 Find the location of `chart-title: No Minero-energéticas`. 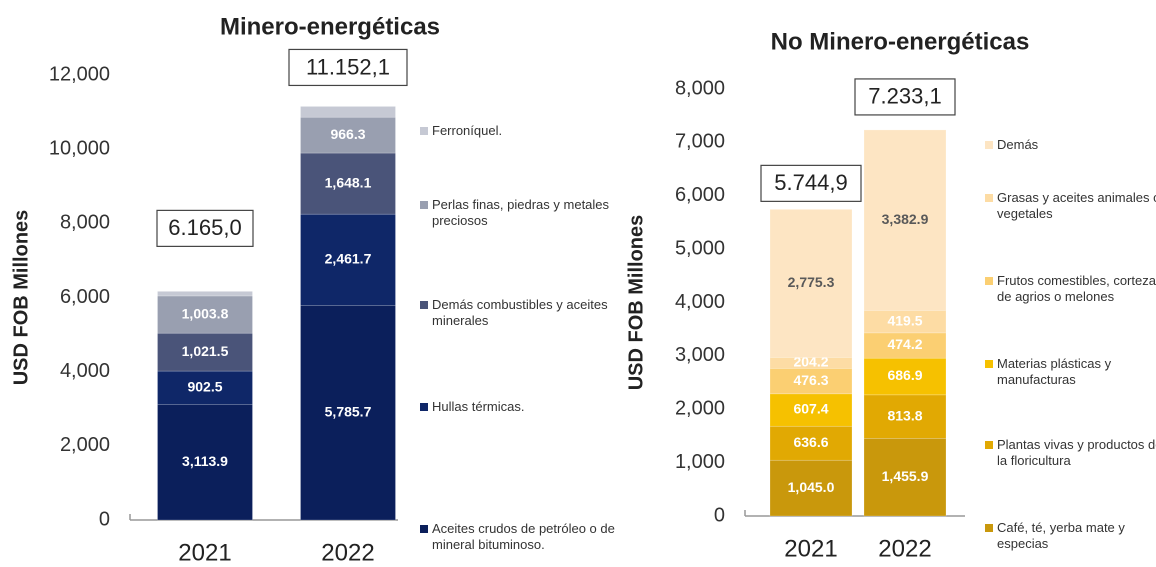

chart-title: No Minero-energéticas is located at coordinates (900, 41).